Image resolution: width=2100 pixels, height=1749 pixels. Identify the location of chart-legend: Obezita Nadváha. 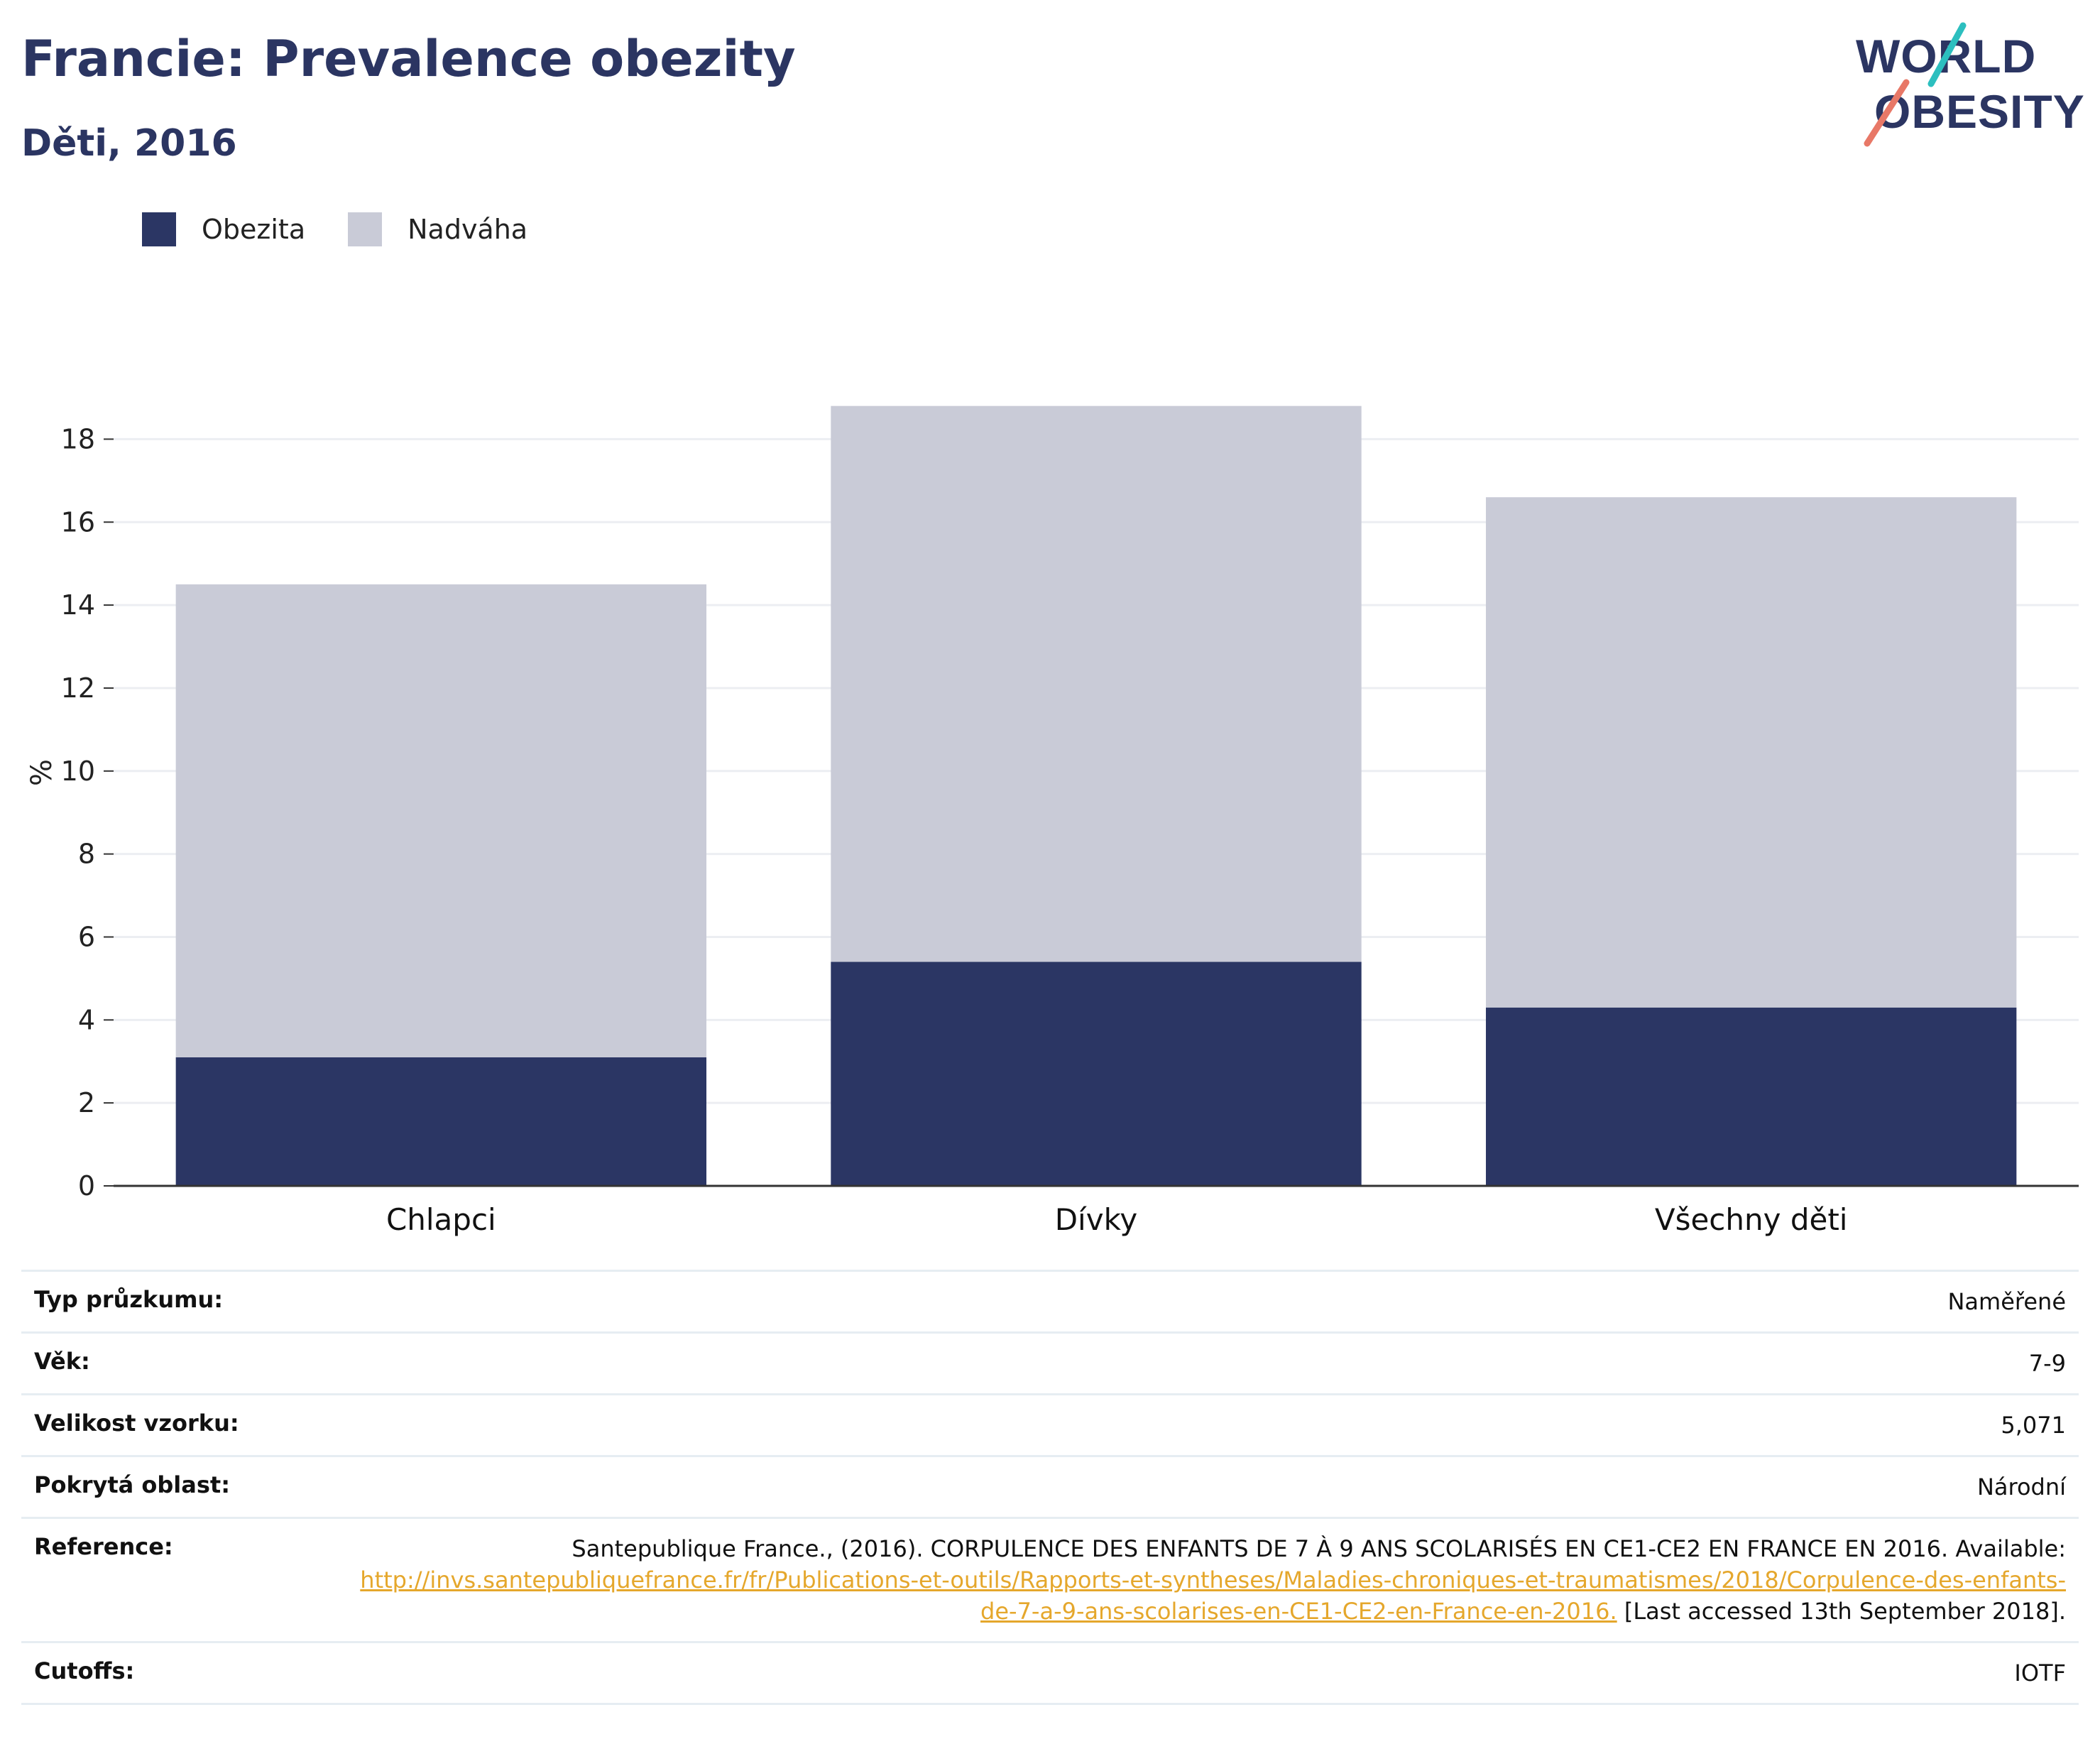
(356, 229).